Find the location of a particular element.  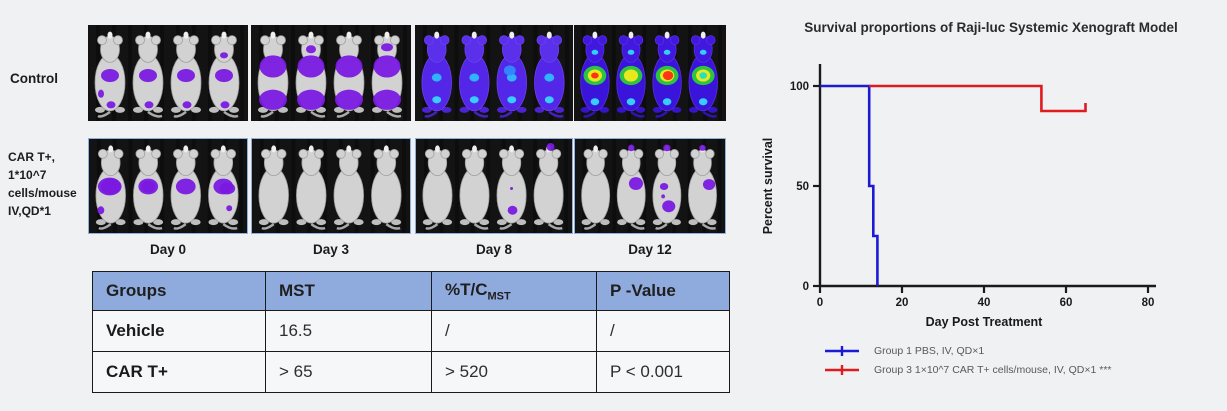

cell-vehicle-p: / is located at coordinates (663, 331).